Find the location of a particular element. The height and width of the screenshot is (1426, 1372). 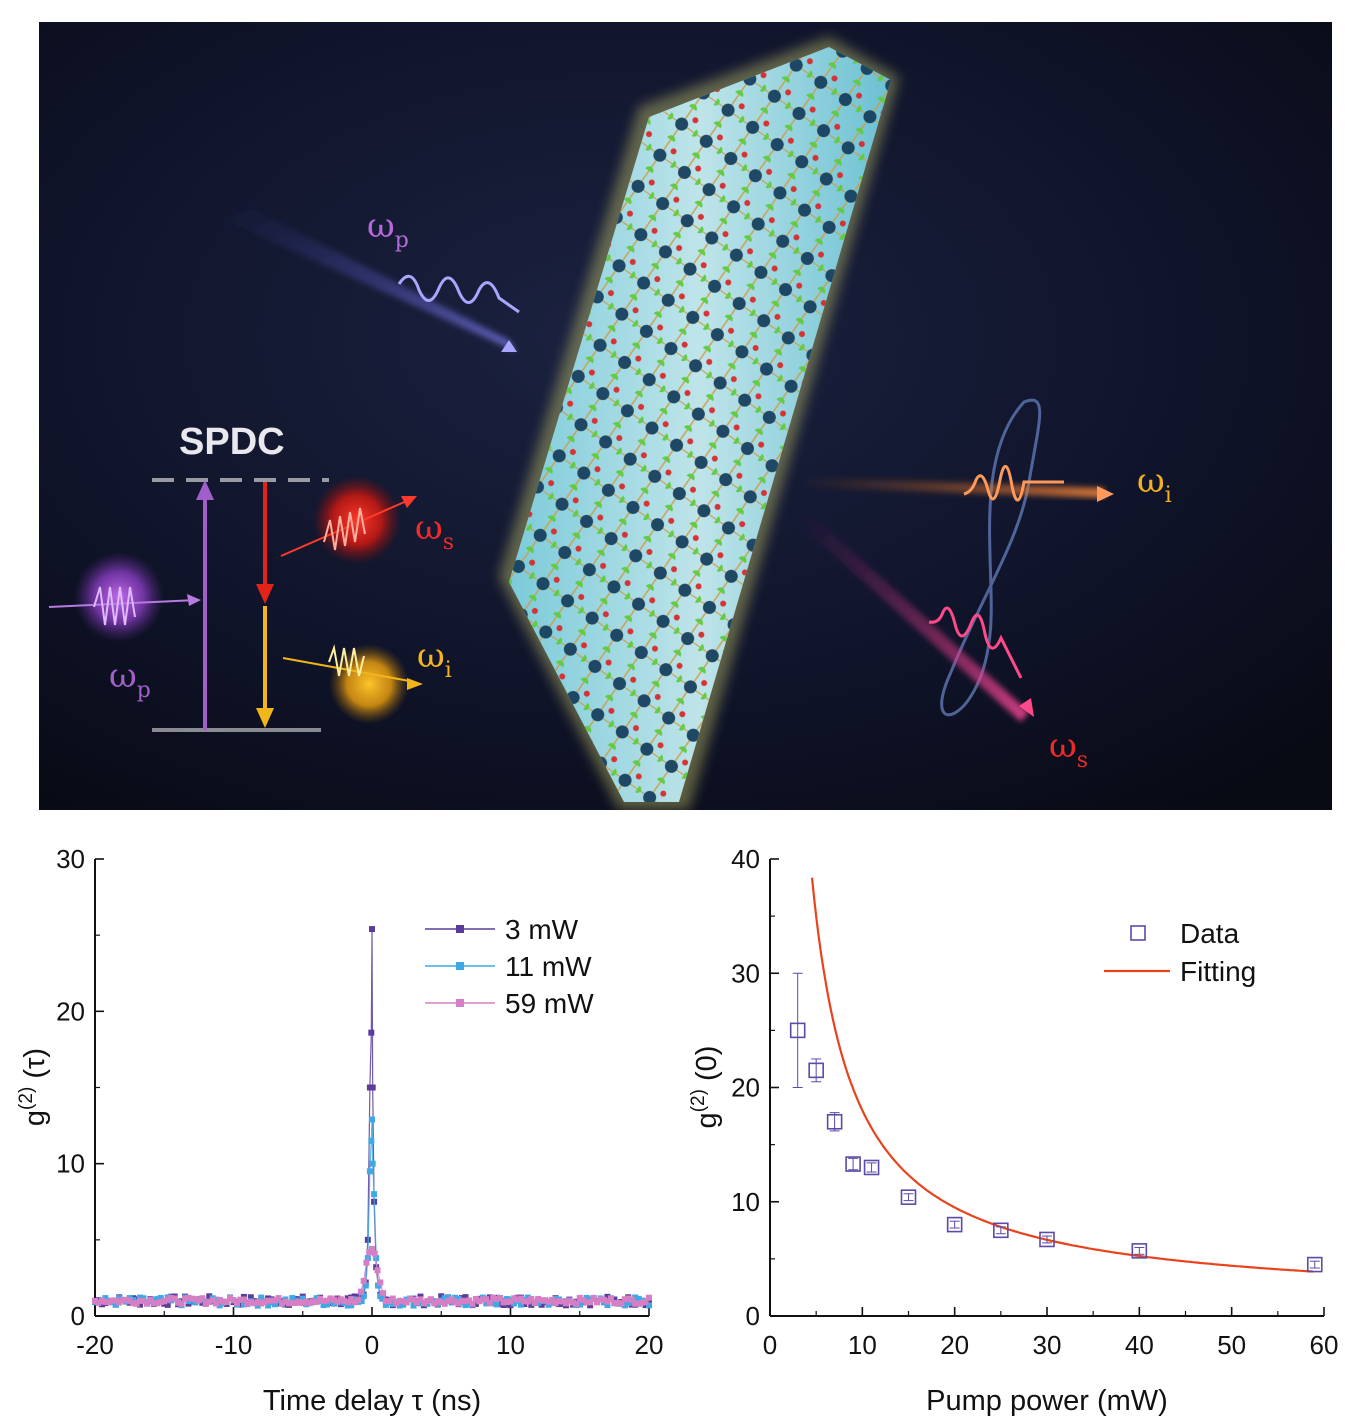

legend-label-data: Data is located at coordinates (1210, 933).